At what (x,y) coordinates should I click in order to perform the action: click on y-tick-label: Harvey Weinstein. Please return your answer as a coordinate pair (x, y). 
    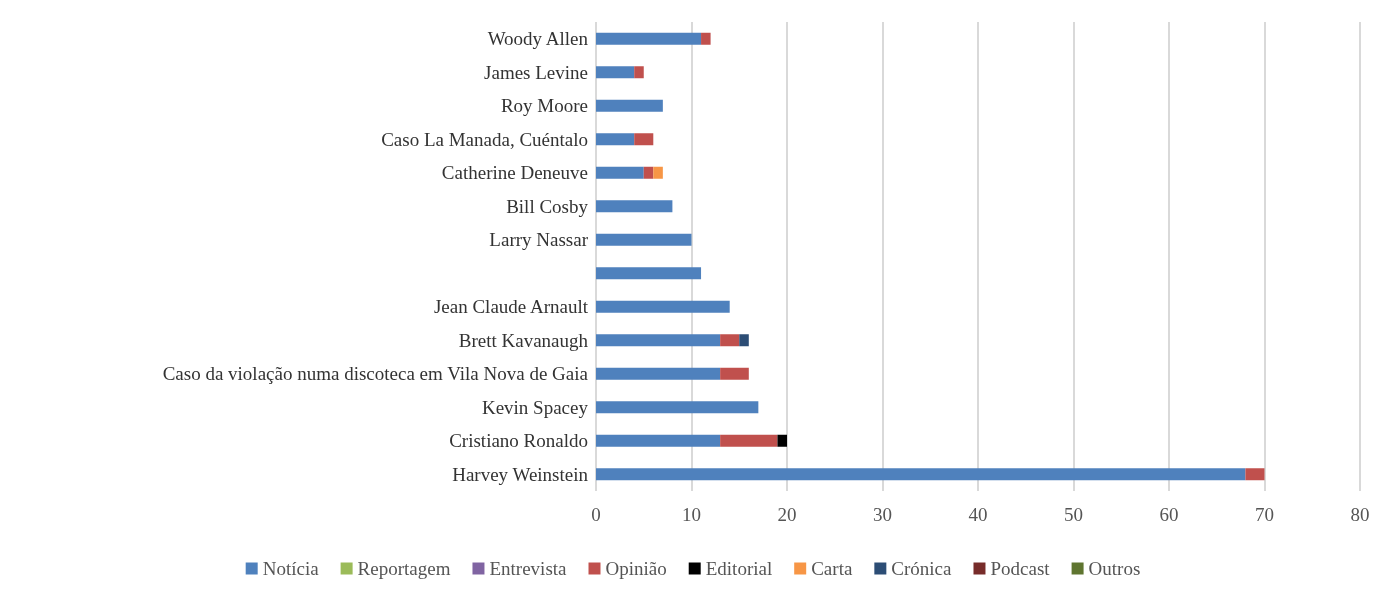
    Looking at the image, I should click on (520, 474).